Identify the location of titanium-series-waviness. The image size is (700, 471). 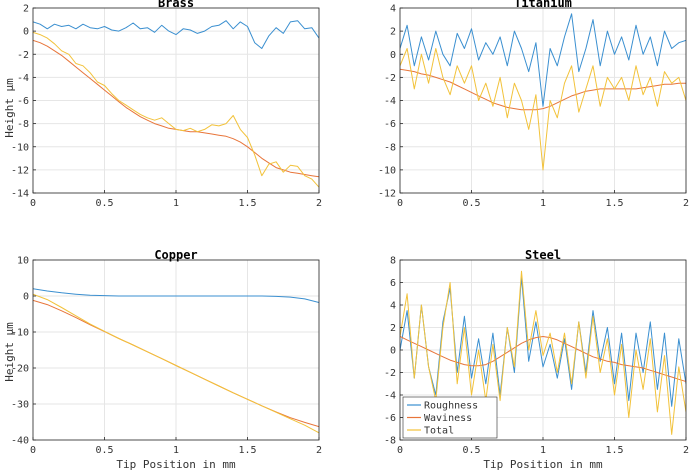
(543, 89).